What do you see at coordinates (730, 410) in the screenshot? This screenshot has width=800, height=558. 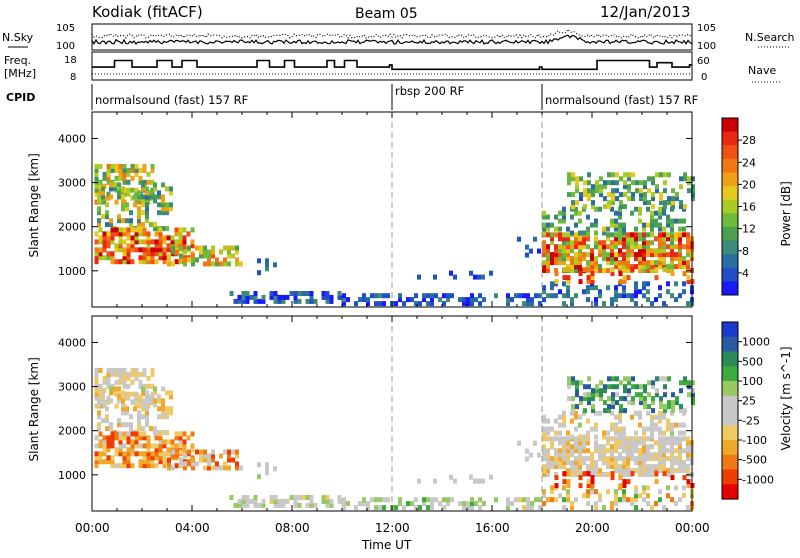 I see `velocity-colorbar-frame` at bounding box center [730, 410].